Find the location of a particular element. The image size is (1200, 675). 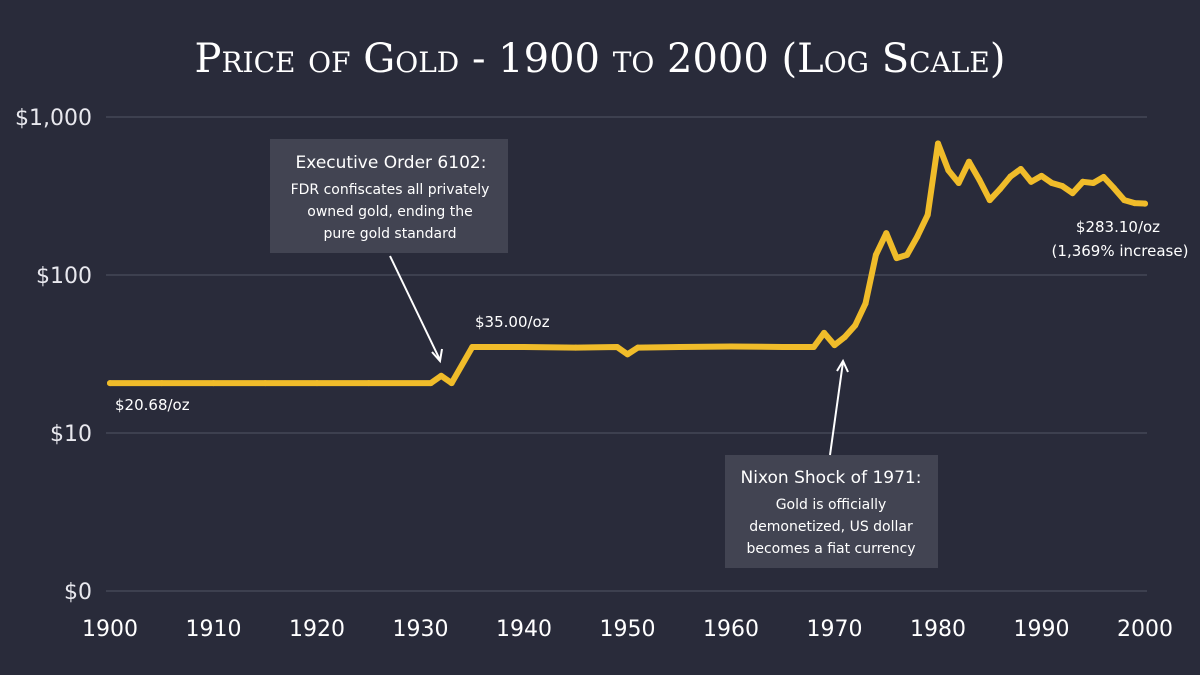

callout-line: demonetized, US dollar is located at coordinates (831, 527).